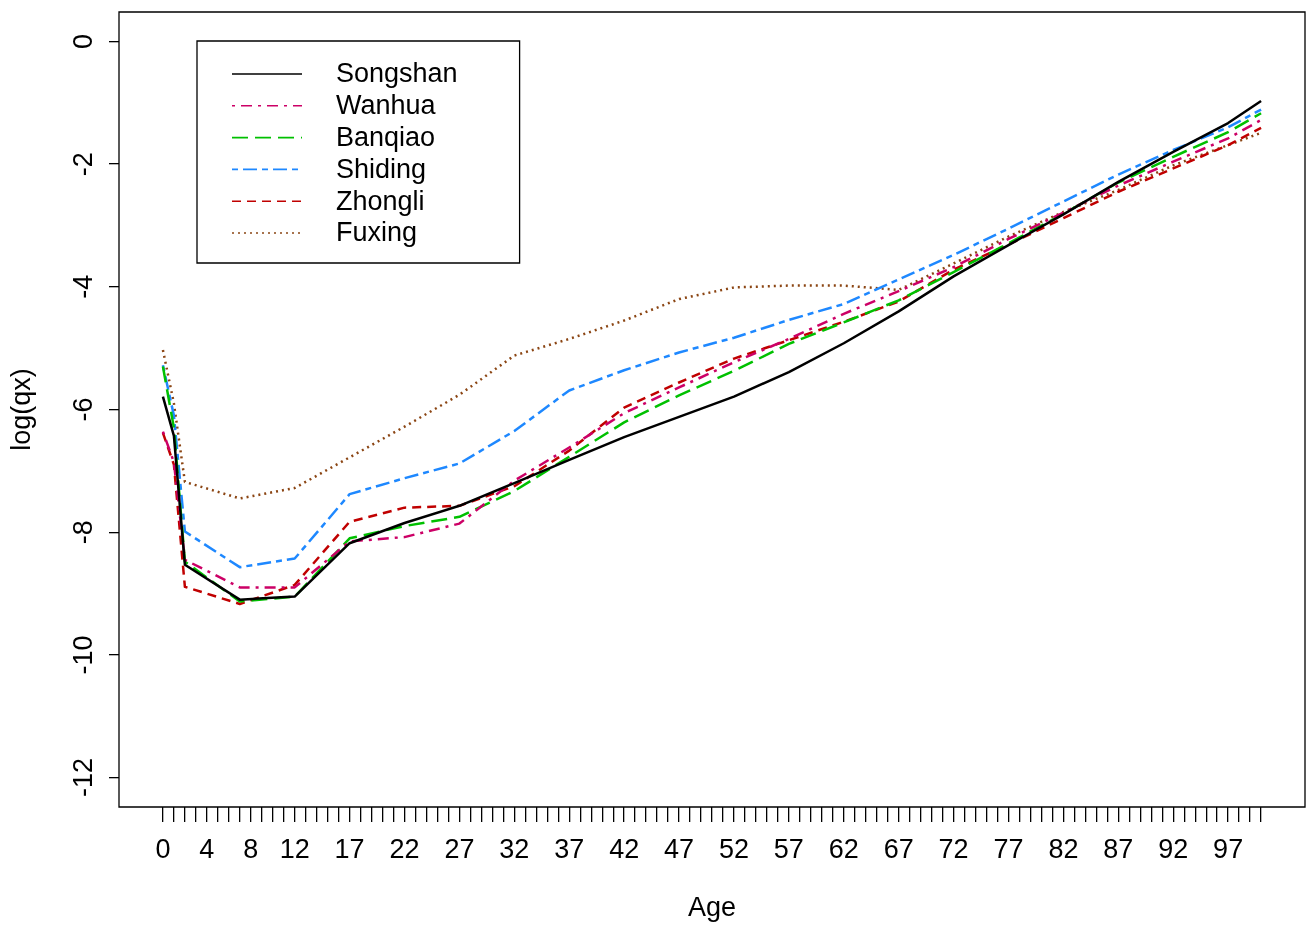 This screenshot has width=1311, height=927. Describe the element at coordinates (83, 409) in the screenshot. I see `y-tick-label: -6` at that location.